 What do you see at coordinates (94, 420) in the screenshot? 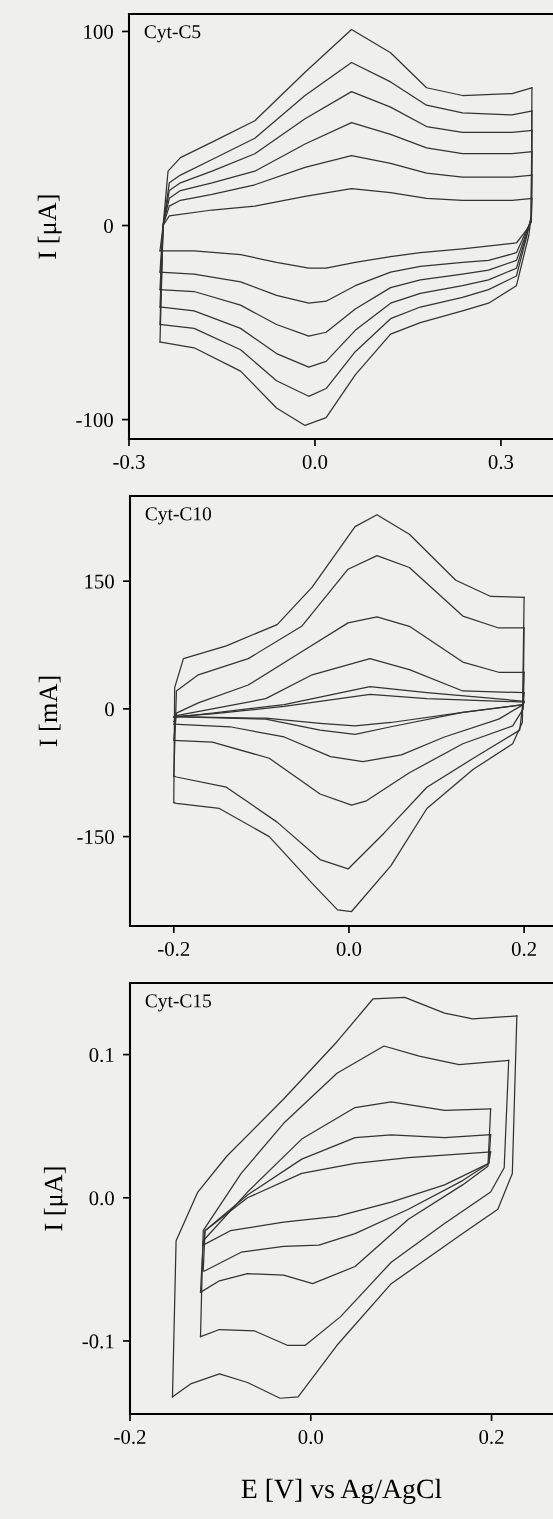
I see `y-tick-label: -100` at bounding box center [94, 420].